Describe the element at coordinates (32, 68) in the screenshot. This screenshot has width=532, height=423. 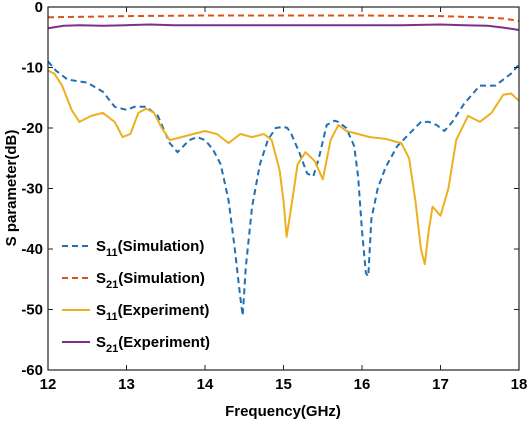
I see `y-tick-label: -10` at that location.